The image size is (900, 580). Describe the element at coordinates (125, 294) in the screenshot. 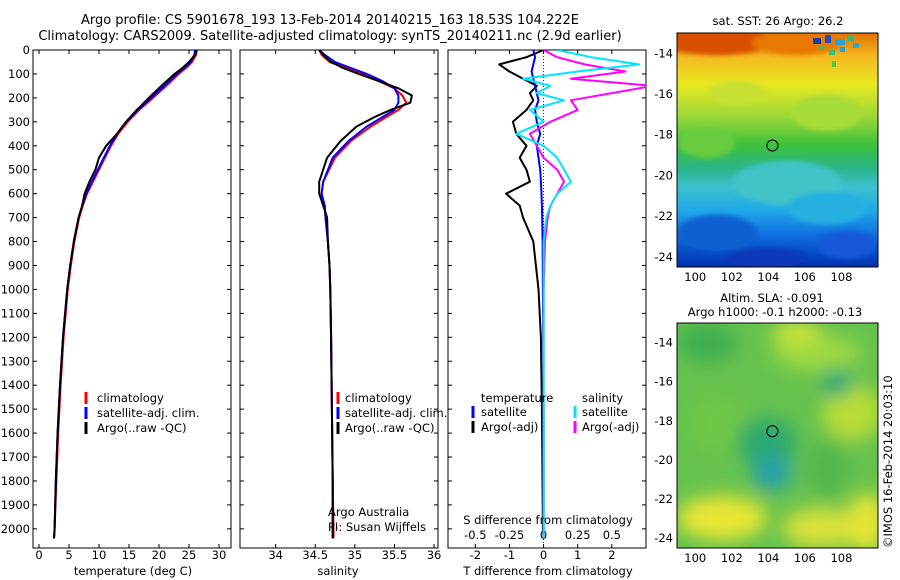

I see `temperature-argo-line` at that location.